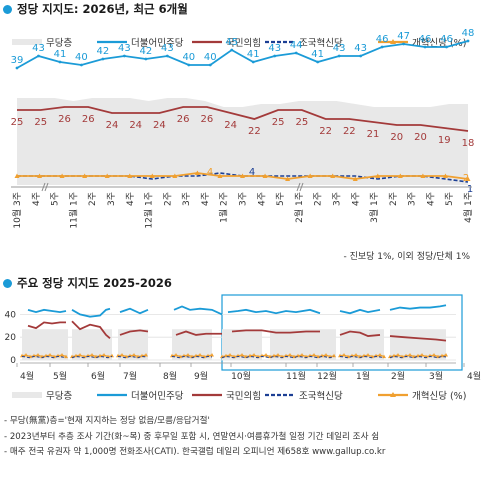 The width and height of the screenshot is (484, 479). What do you see at coordinates (296, 376) in the screenshot?
I see `x-tick-label: 11월` at bounding box center [296, 376].